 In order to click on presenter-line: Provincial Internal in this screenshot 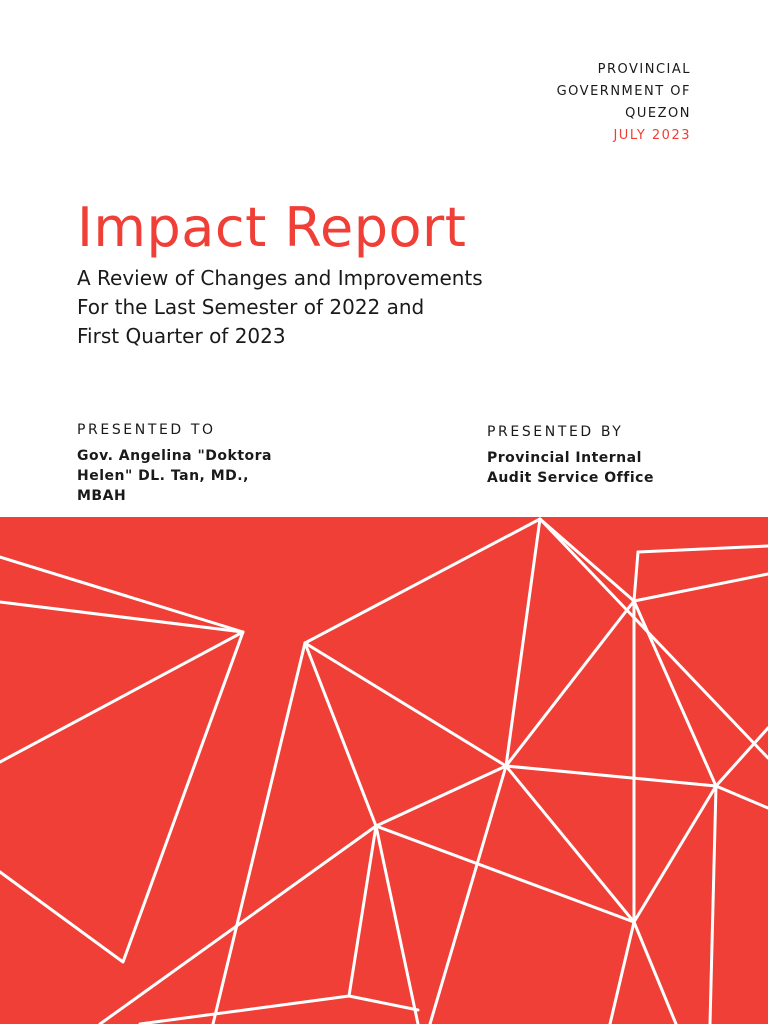, I will do `click(564, 458)`.